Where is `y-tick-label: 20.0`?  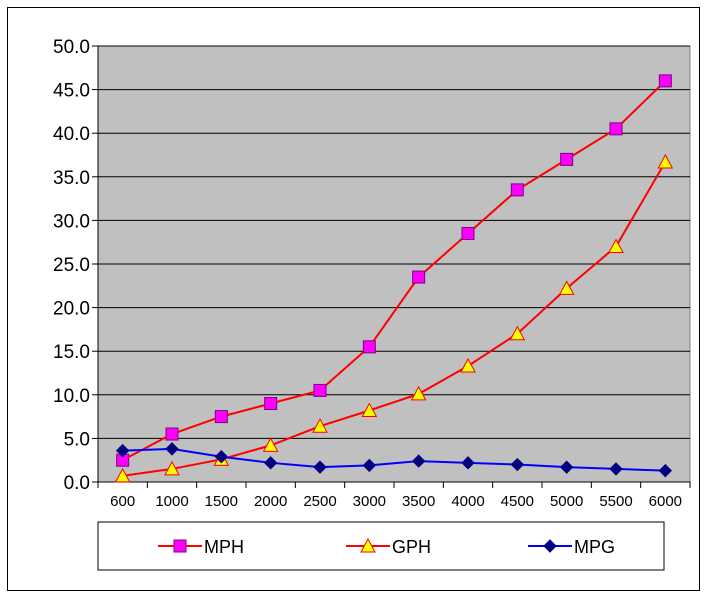
y-tick-label: 20.0 is located at coordinates (71, 309).